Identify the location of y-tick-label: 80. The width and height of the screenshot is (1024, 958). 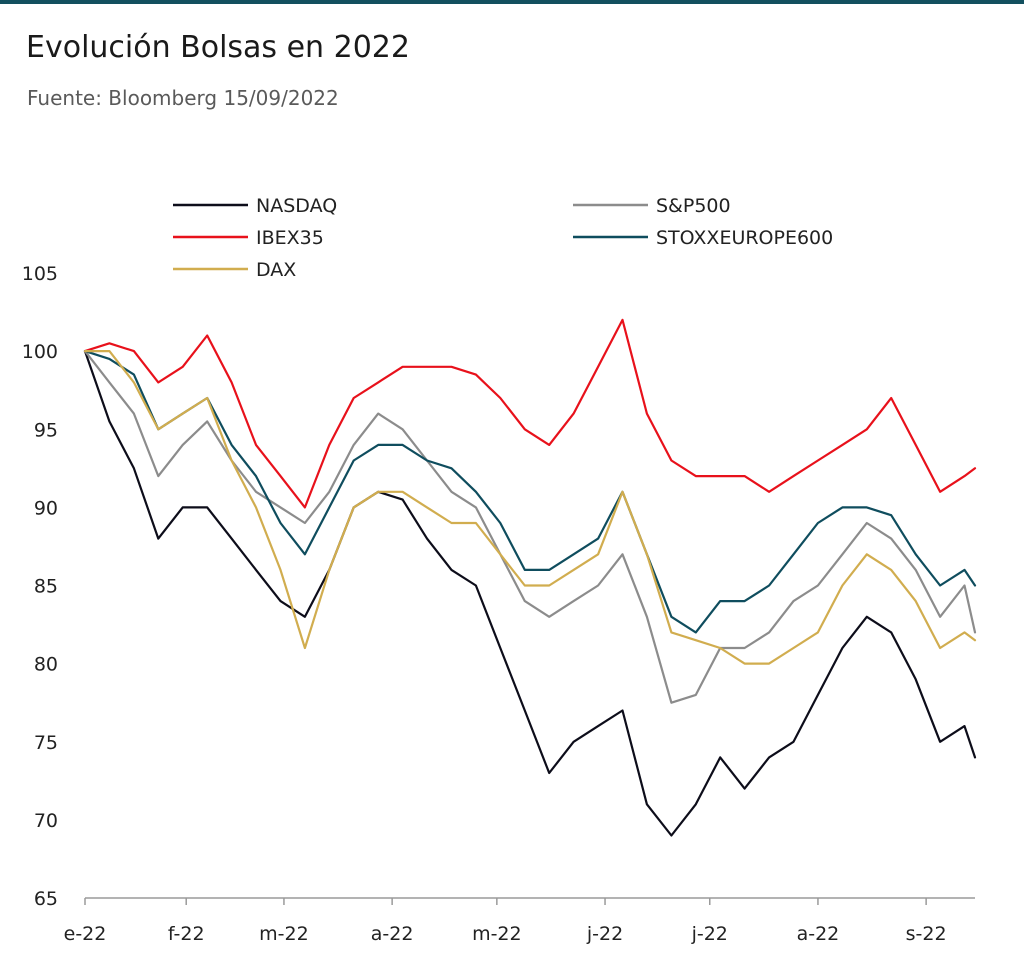
(46, 665).